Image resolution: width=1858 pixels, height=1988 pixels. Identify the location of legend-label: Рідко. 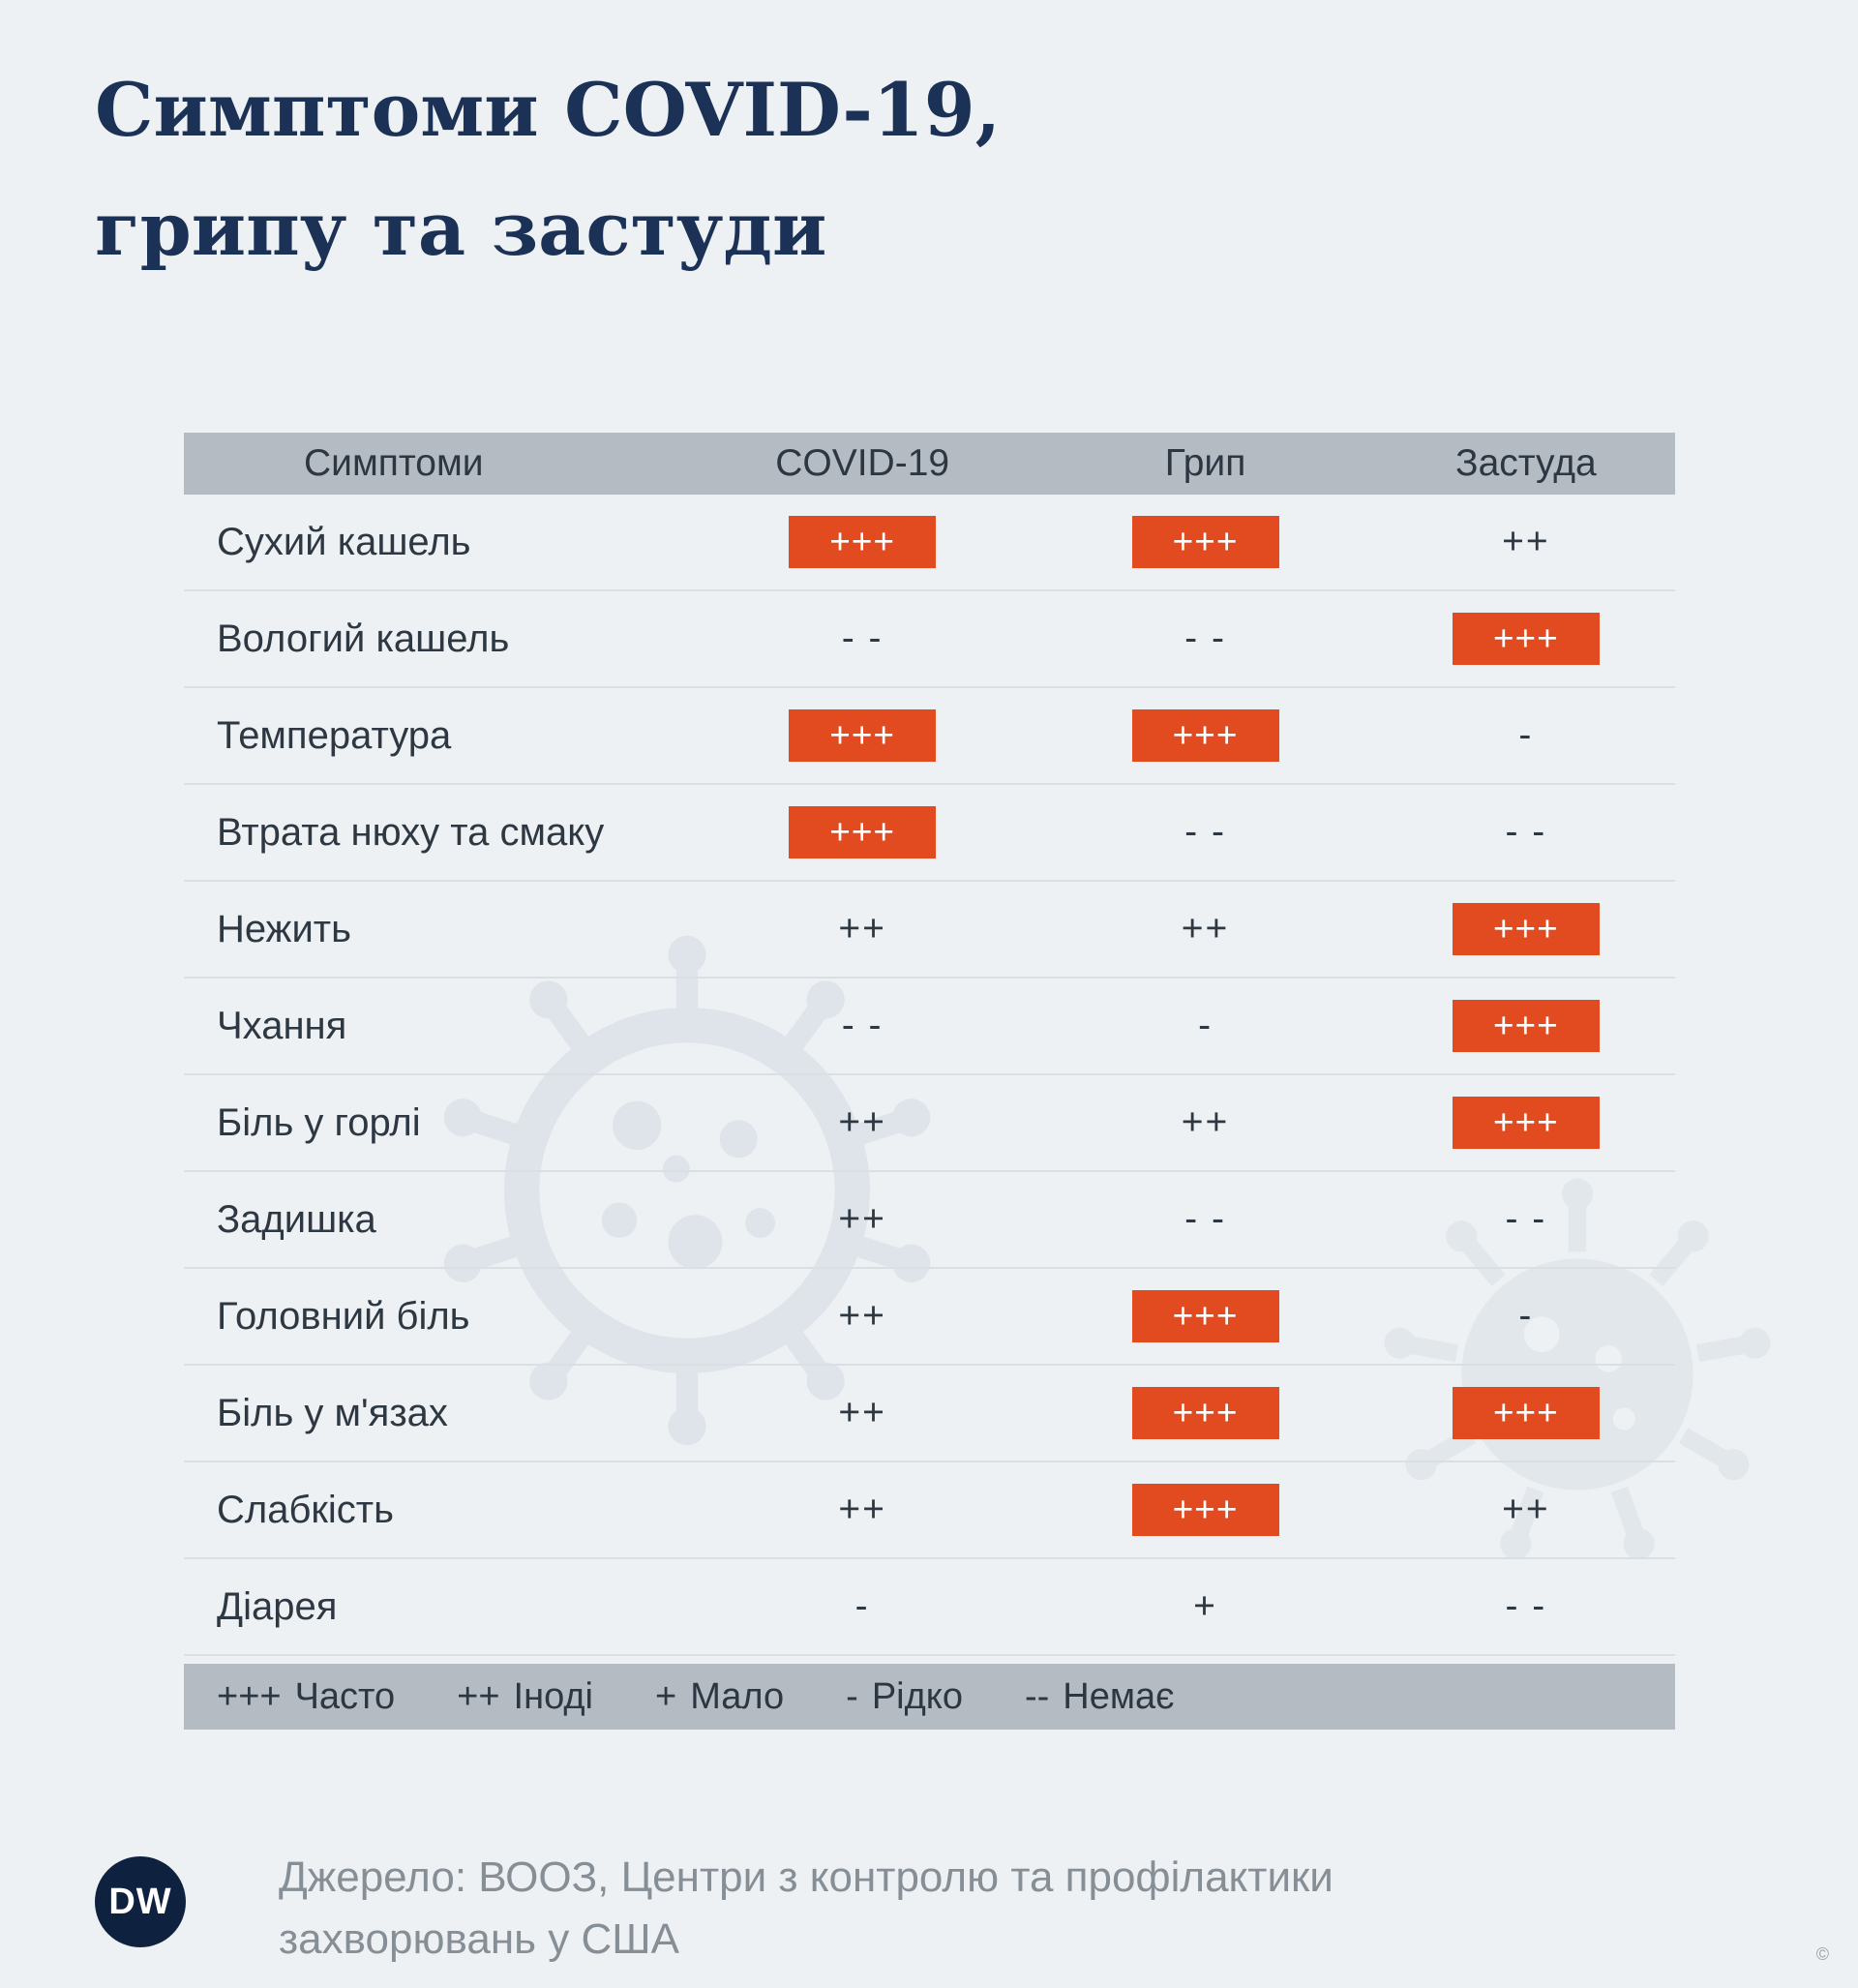
(917, 1696).